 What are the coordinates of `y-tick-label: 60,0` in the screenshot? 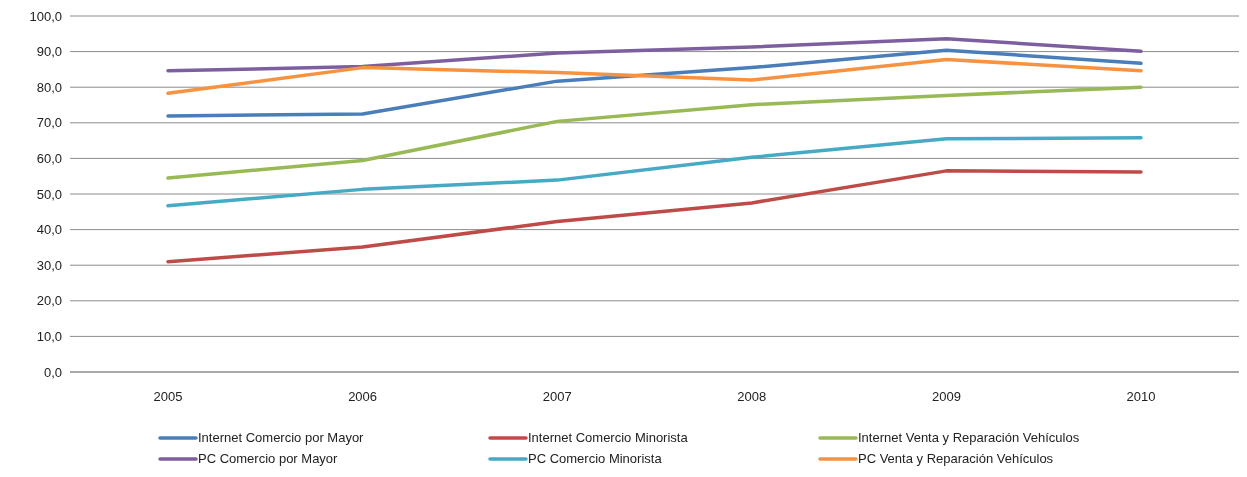 It's located at (49, 159).